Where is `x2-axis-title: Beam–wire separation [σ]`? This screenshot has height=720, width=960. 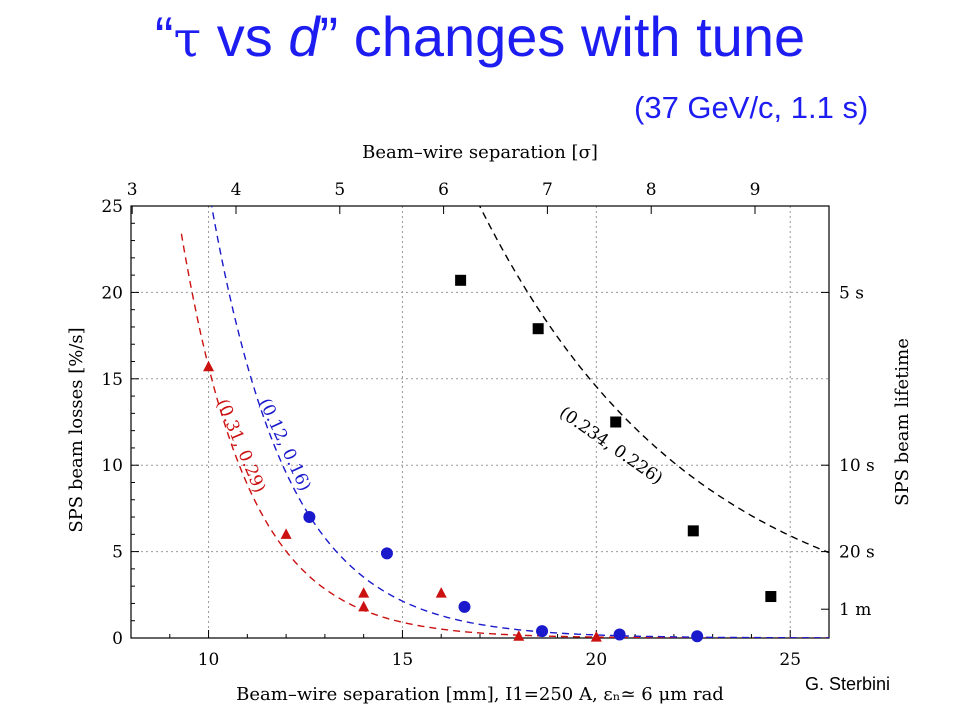
x2-axis-title: Beam–wire separation [σ] is located at coordinates (480, 152).